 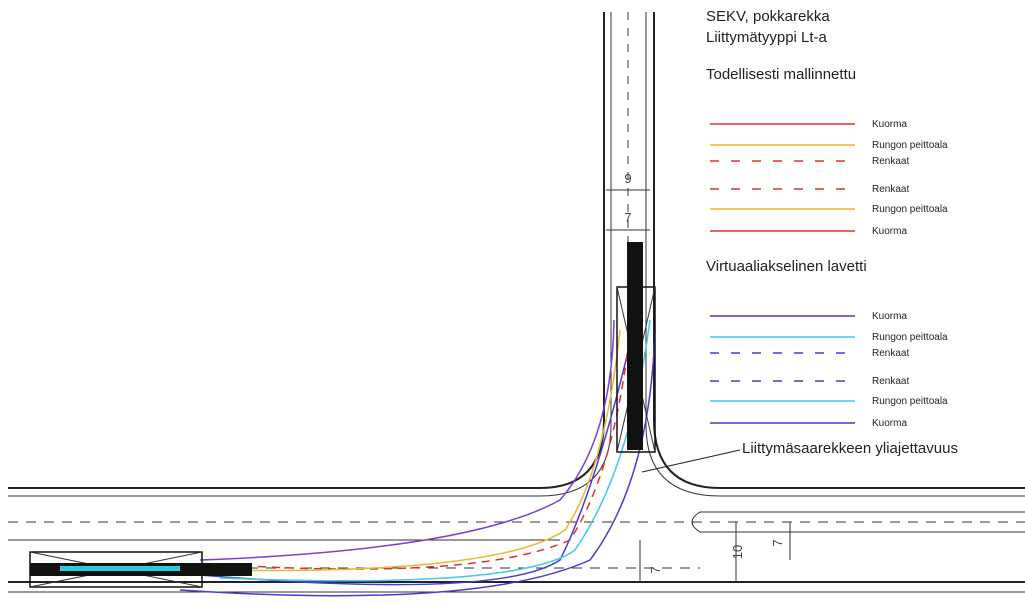 I want to click on legend-heading: Virtuaaliakselinen lavetti, so click(x=786, y=266).